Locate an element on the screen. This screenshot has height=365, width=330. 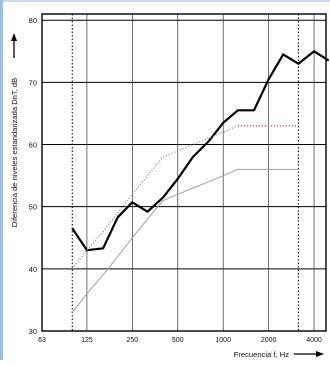
x-tick-label: 4000 is located at coordinates (314, 340).